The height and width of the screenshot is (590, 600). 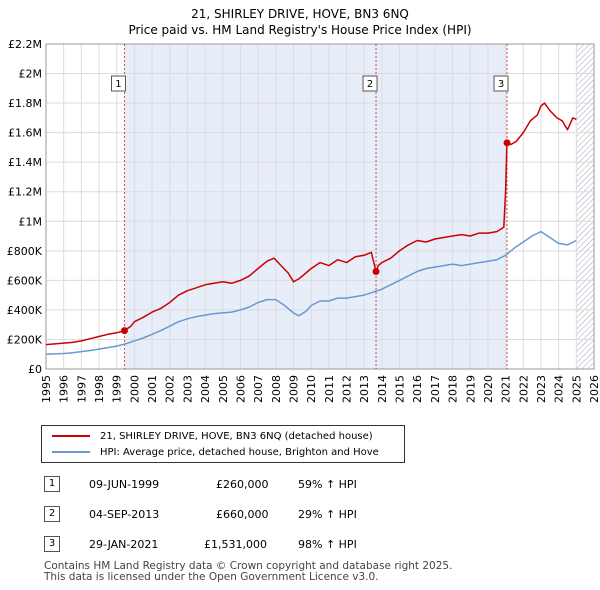 I want to click on sale-marker-label: 1, so click(x=118, y=84).